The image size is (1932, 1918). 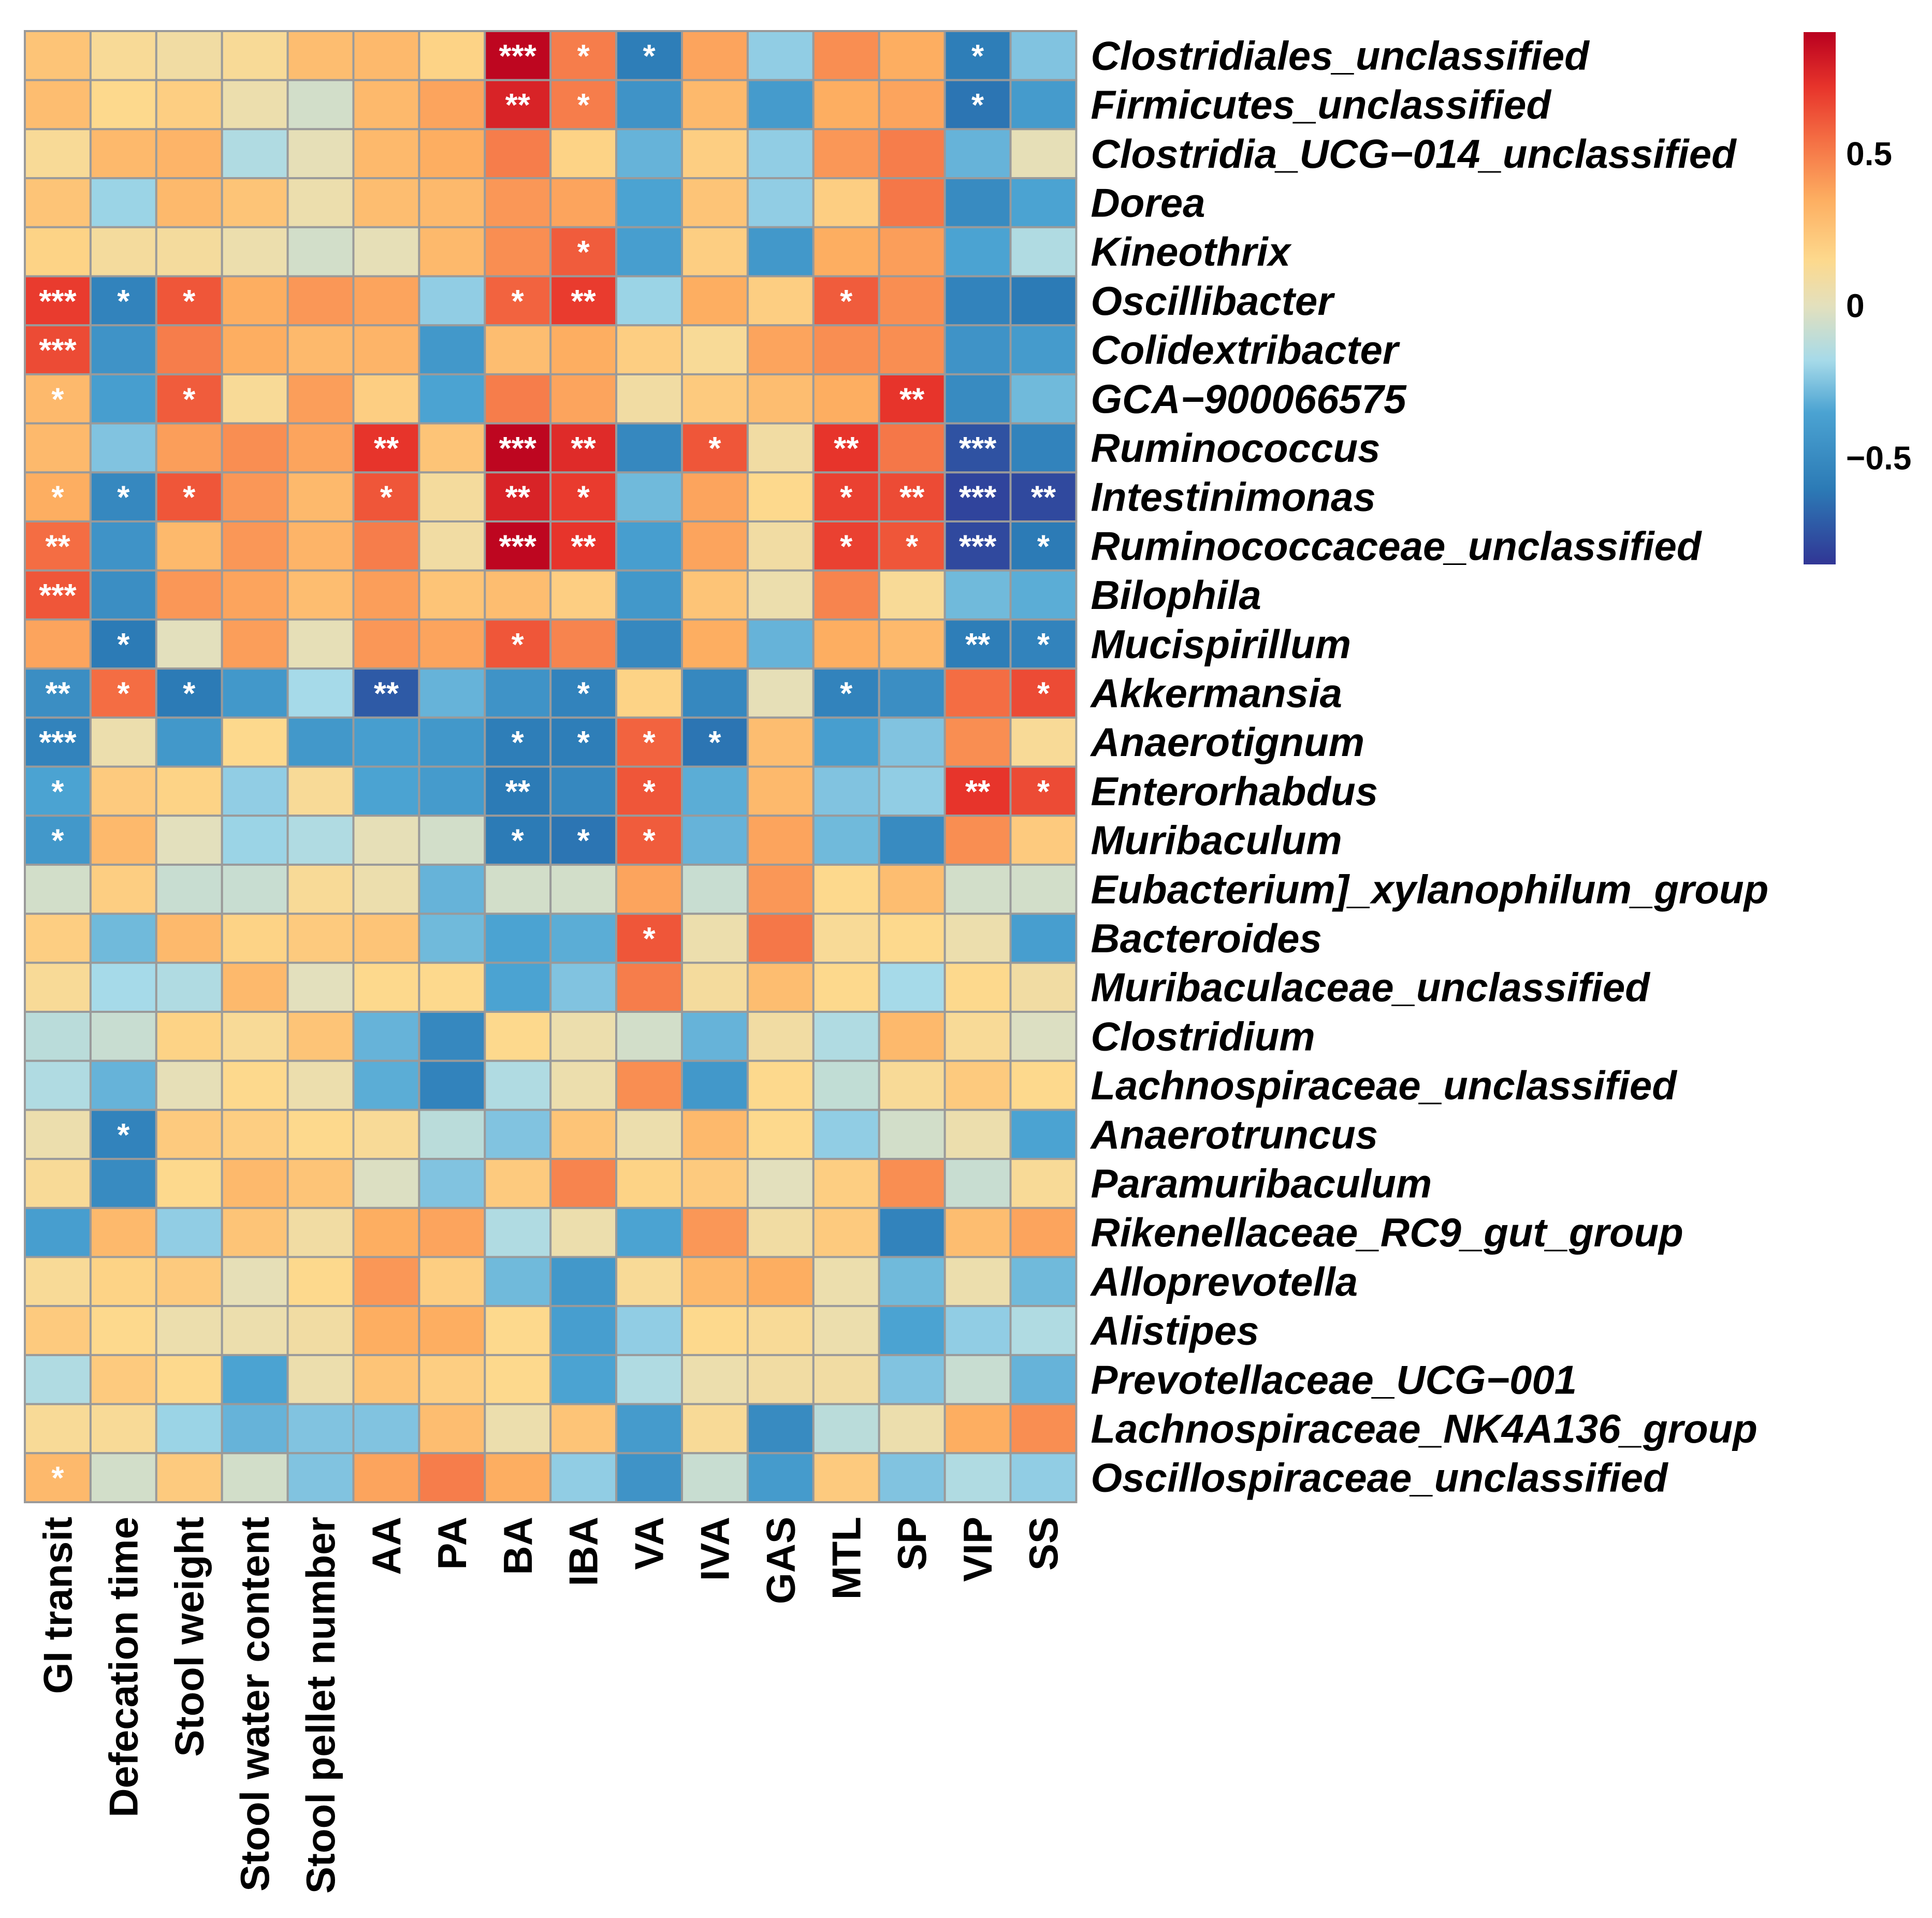 I want to click on legend-tick-label: 0.5, so click(x=1869, y=153).